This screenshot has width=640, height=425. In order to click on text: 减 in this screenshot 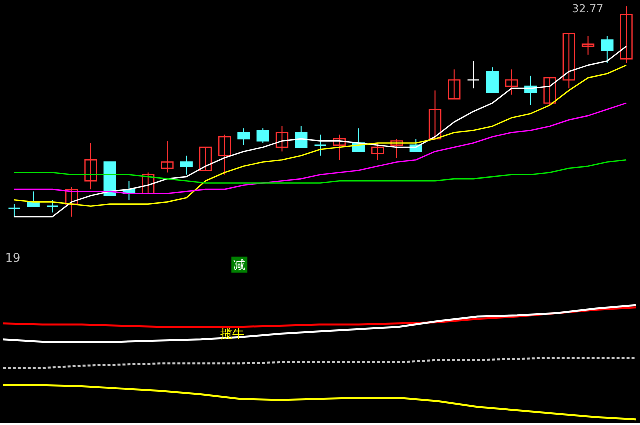, I will do `click(240, 265)`.